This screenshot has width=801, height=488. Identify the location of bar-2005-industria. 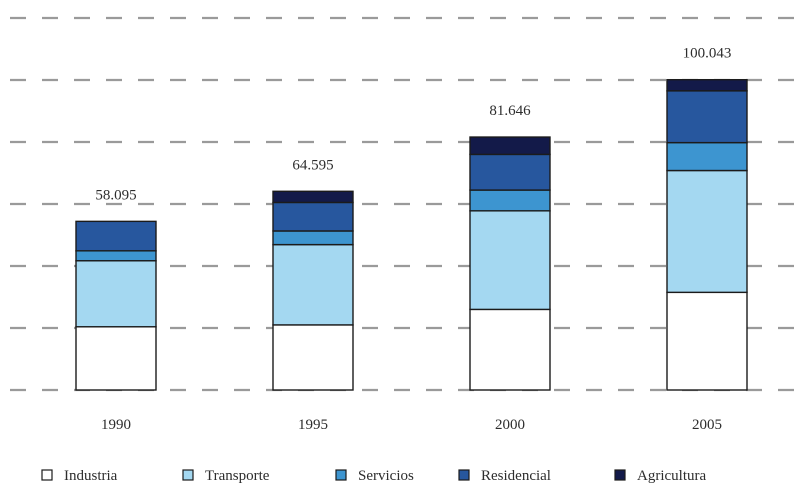
(707, 341).